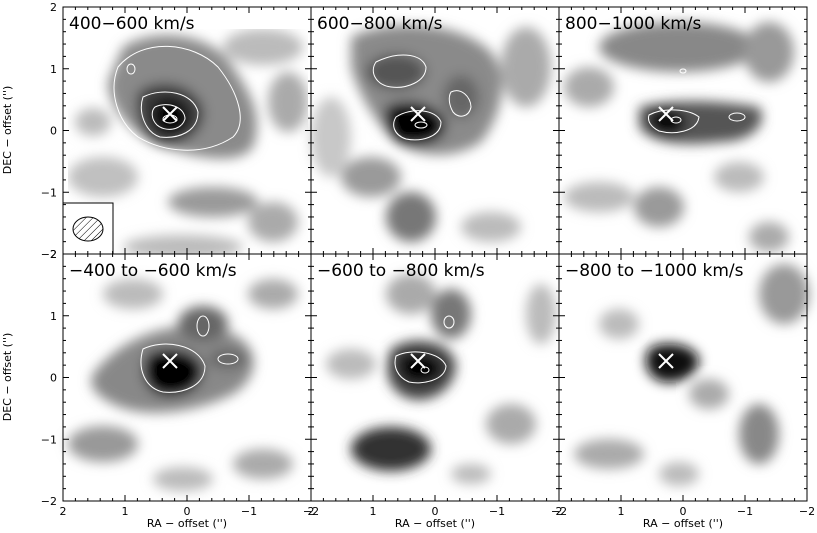 The height and width of the screenshot is (533, 817). I want to click on hatched-ellipse-icon, so click(88, 229).